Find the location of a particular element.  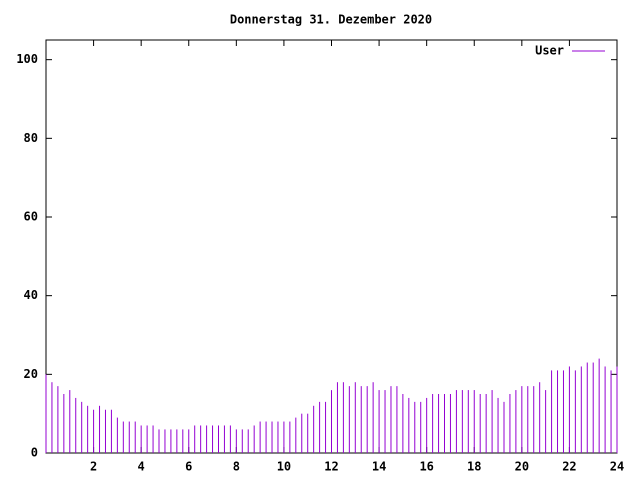

x-tick-label: 10 is located at coordinates (284, 467).